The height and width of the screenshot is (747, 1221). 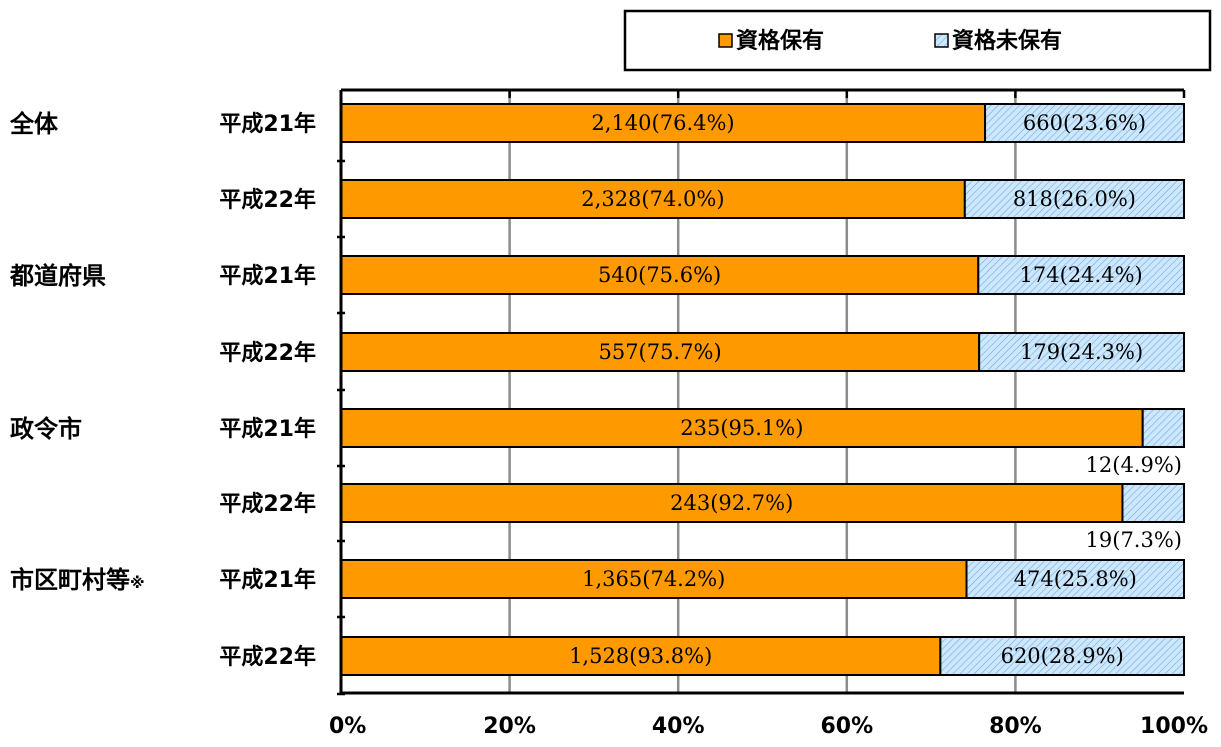 I want to click on group-label: 市区町村等※, so click(x=77, y=580).